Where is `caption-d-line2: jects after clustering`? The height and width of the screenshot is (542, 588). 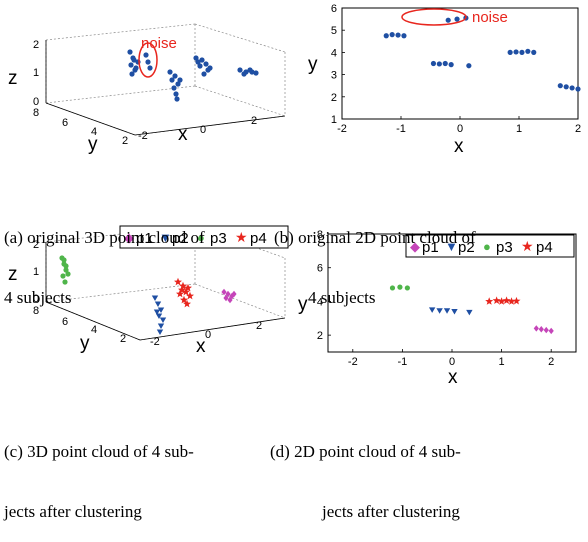
caption-d-line2: jects after clustering is located at coordinates (391, 511).